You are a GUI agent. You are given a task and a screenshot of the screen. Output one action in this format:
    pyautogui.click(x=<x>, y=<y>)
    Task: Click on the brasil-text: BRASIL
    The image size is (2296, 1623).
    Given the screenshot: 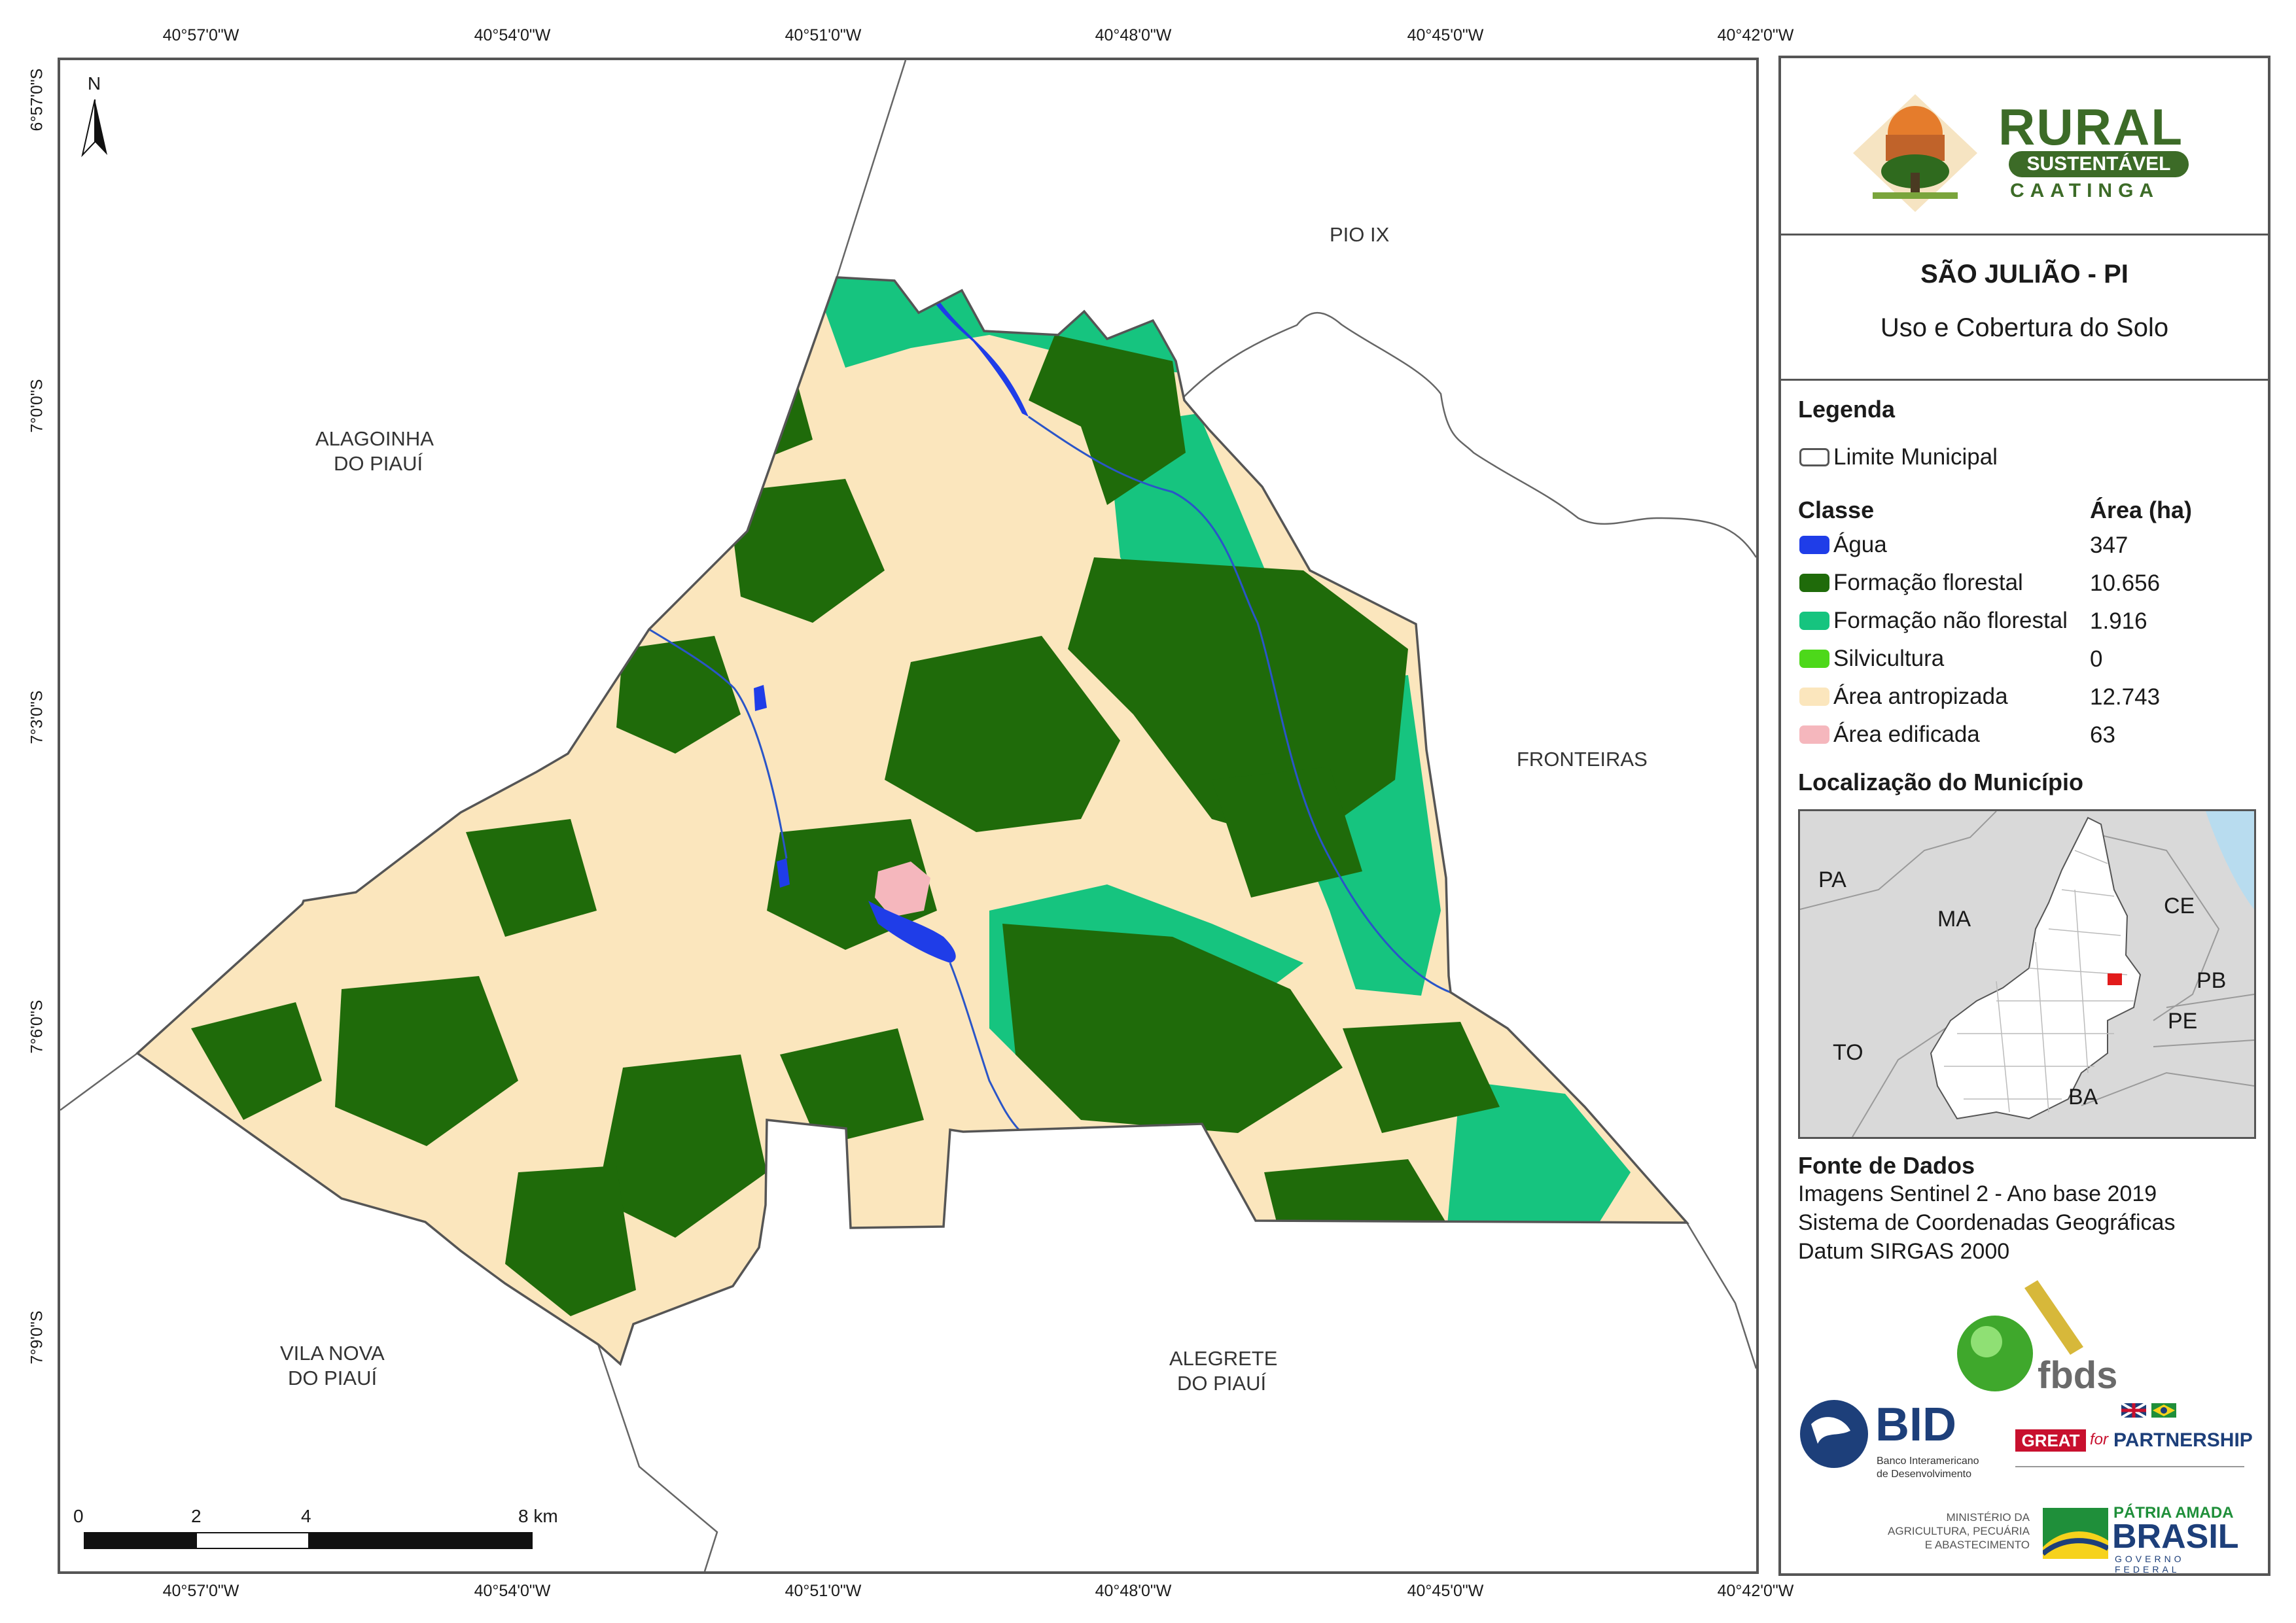 What is the action you would take?
    pyautogui.click(x=2175, y=1537)
    